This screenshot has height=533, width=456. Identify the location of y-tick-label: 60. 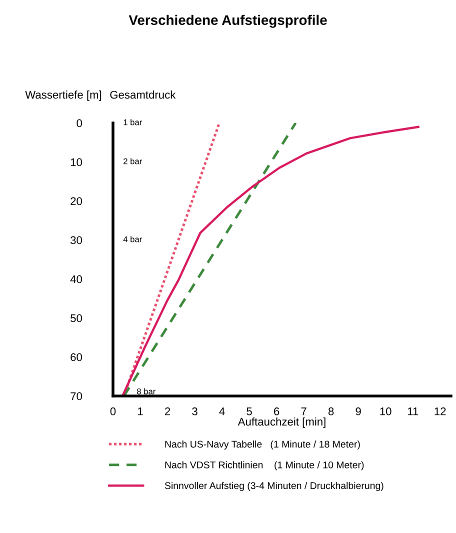
(76, 357).